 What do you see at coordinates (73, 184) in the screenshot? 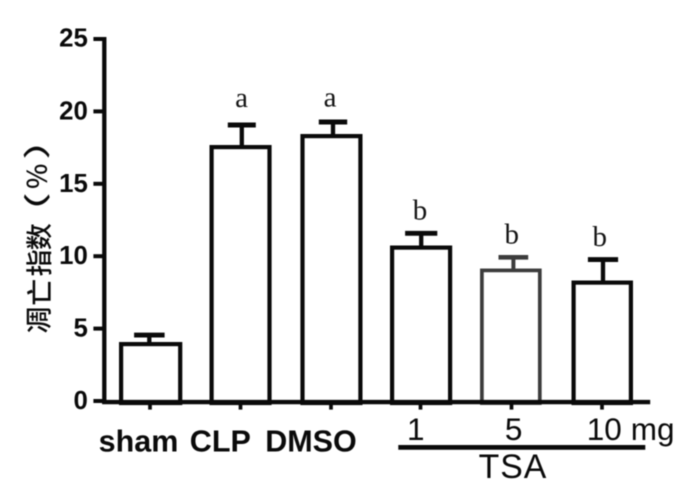
I see `svg-text: 15` at bounding box center [73, 184].